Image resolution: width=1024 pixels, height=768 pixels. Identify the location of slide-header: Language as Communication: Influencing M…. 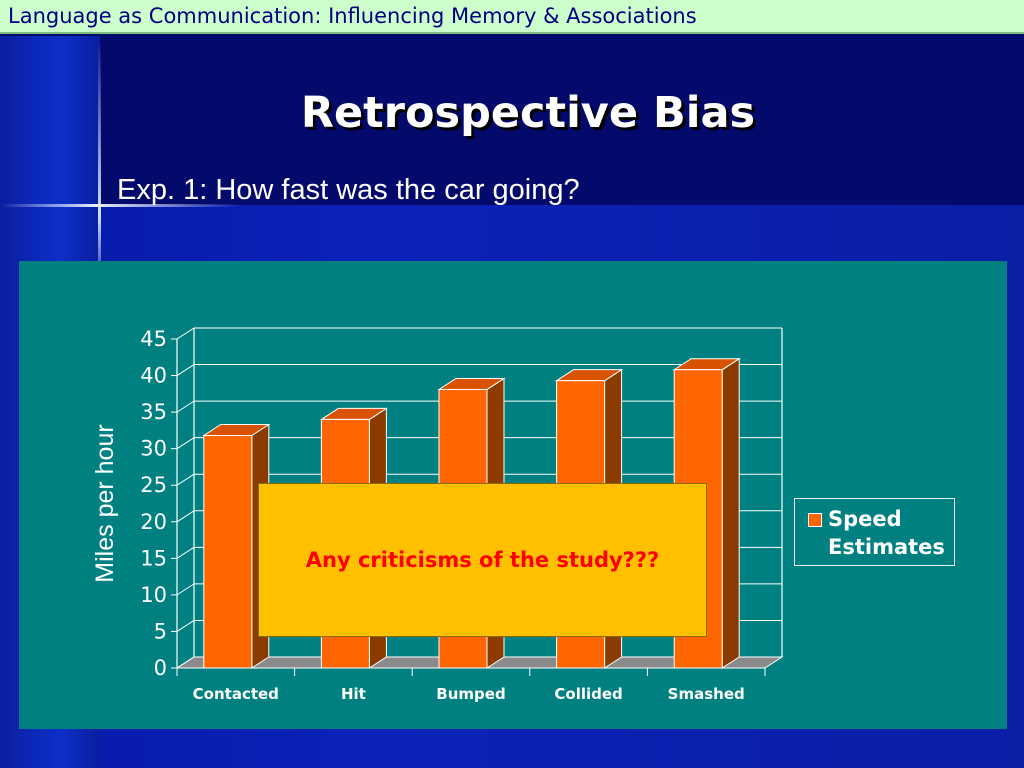
(512, 17).